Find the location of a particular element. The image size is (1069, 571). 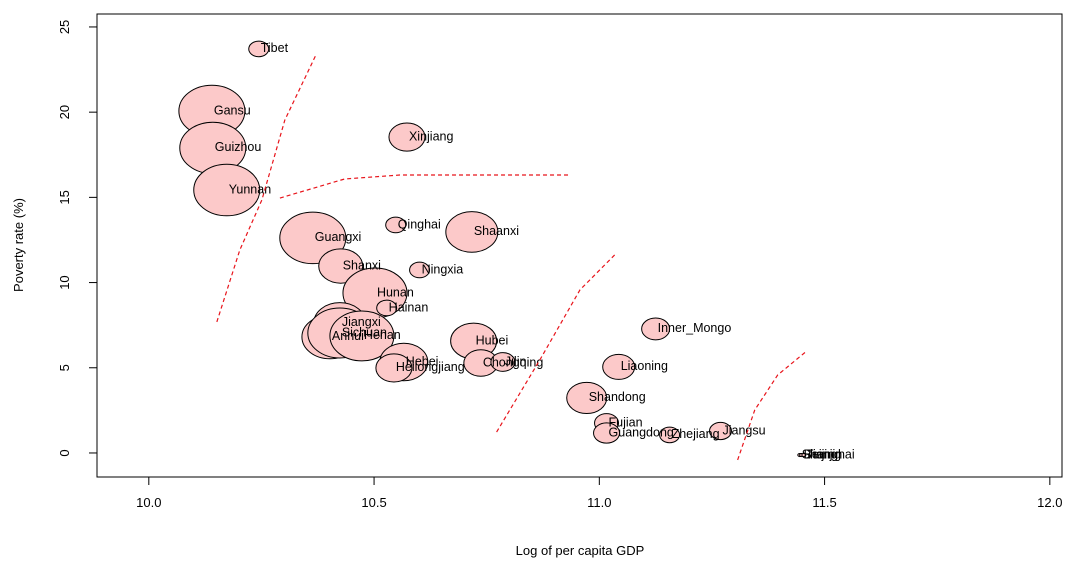

point-label: Shanxi is located at coordinates (362, 265).